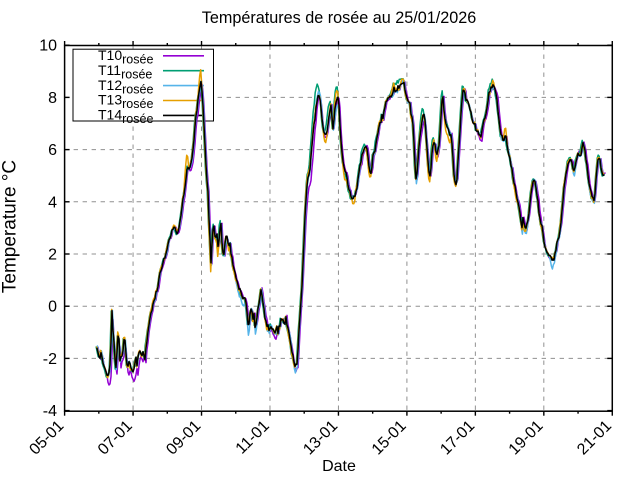  I want to click on svg-text: 6, so click(52, 150).